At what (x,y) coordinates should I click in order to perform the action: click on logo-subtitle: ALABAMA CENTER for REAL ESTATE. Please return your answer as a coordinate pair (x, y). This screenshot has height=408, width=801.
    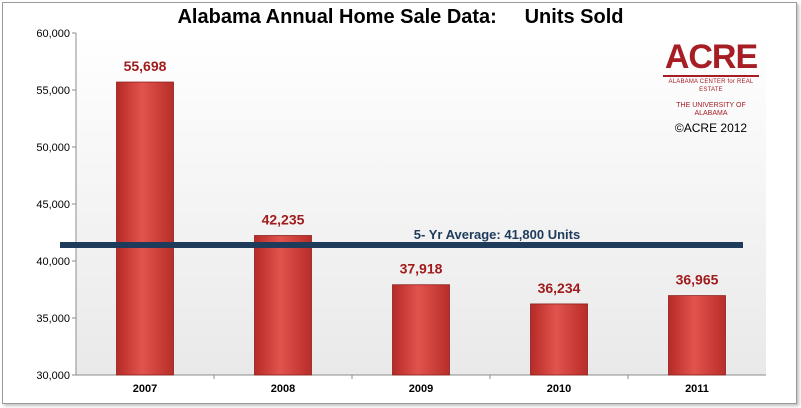
    Looking at the image, I should click on (711, 86).